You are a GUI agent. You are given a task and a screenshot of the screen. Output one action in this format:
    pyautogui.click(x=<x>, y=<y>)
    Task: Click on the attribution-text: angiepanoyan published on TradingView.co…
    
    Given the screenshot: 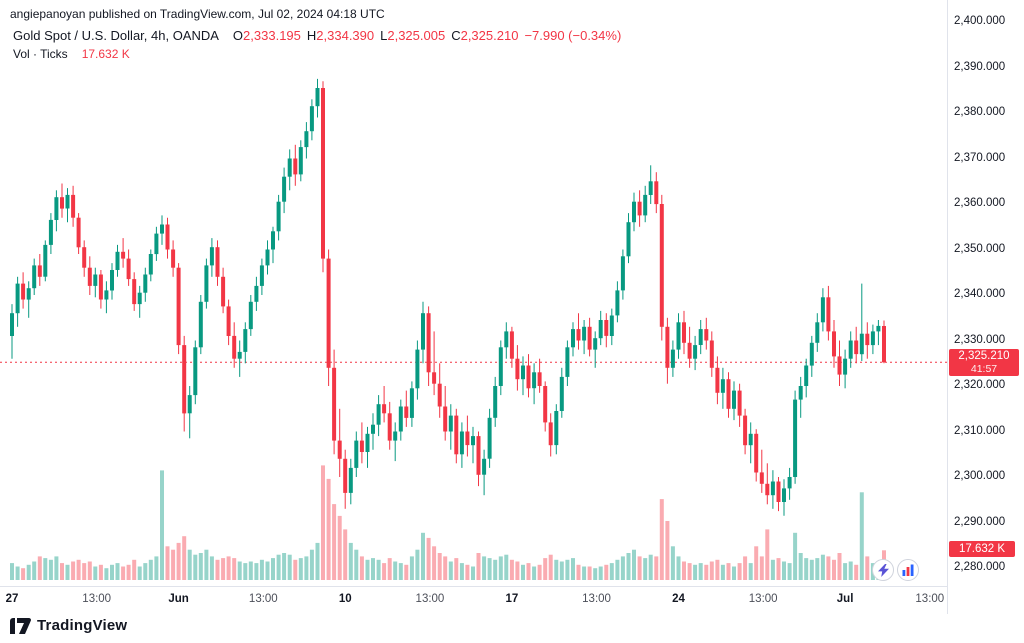 What is the action you would take?
    pyautogui.click(x=197, y=14)
    